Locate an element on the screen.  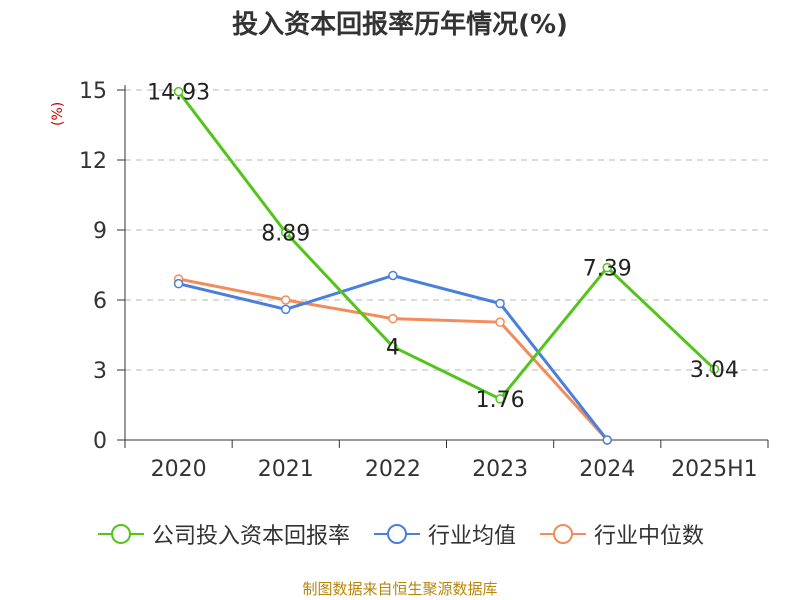
legend-item-industry-mean: 行业均值 is located at coordinates (444, 534).